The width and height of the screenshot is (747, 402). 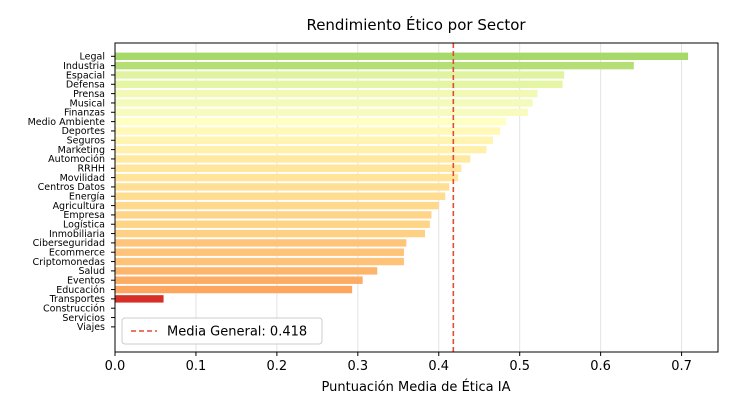 What do you see at coordinates (83, 131) in the screenshot?
I see `y-tick-label: Deportes` at bounding box center [83, 131].